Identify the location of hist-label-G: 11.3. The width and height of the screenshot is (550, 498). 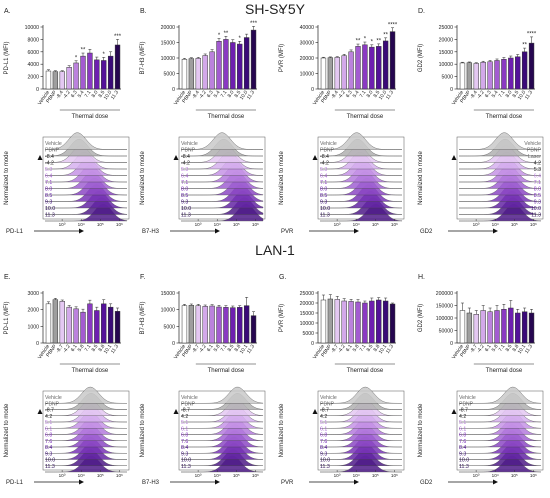
(325, 467).